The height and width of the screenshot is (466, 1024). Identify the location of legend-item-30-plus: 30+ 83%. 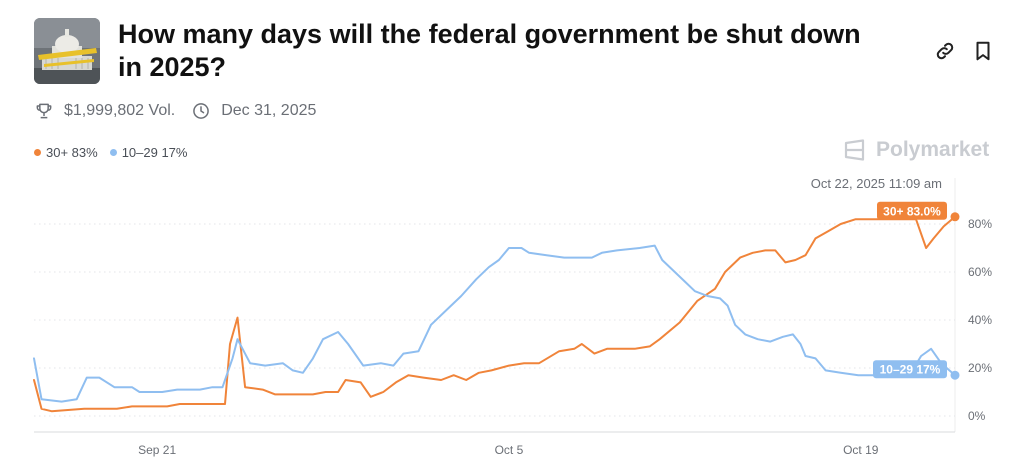
(66, 152).